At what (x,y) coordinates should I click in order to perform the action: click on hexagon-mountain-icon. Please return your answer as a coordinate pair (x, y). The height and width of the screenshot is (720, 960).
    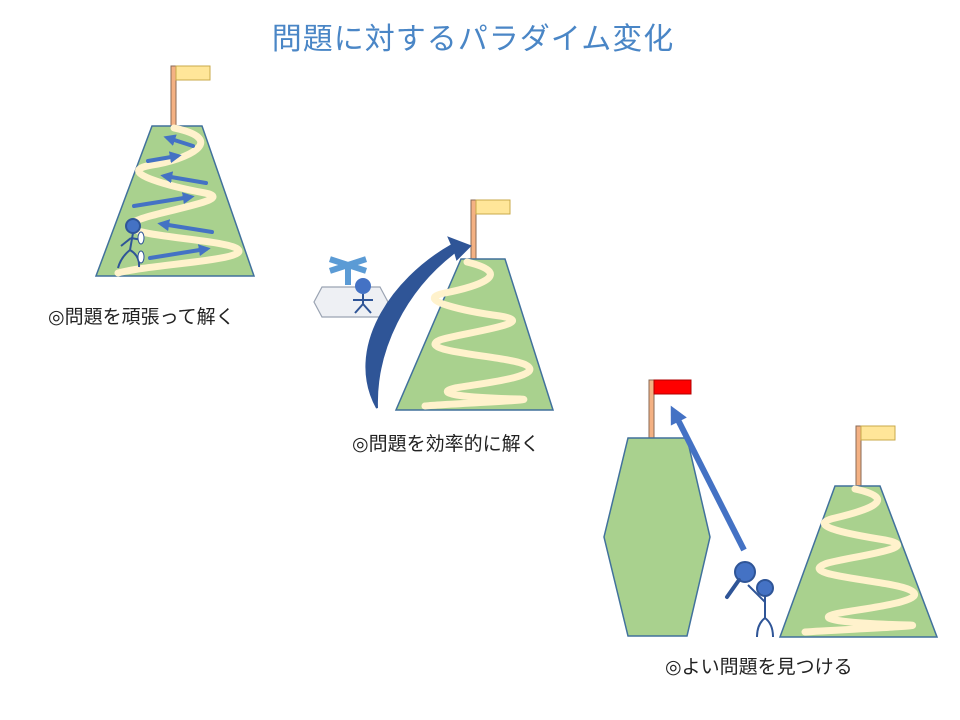
    Looking at the image, I should click on (657, 537).